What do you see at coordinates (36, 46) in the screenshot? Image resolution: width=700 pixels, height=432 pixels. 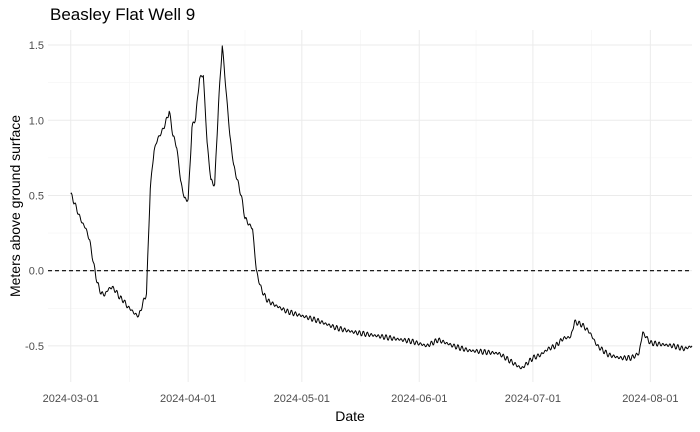 I see `y-tick-label: 1.5` at bounding box center [36, 46].